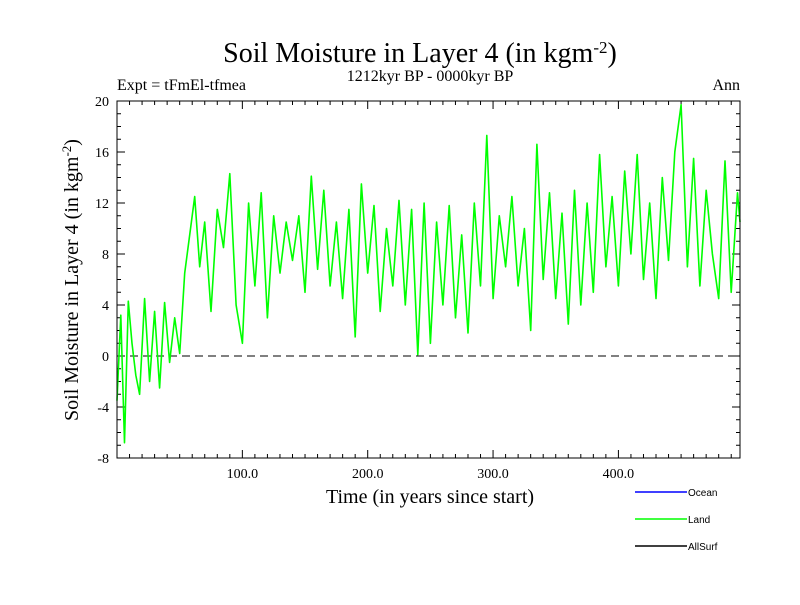 Image resolution: width=800 pixels, height=605 pixels. Describe the element at coordinates (103, 408) in the screenshot. I see `y-tick-label: -4` at that location.